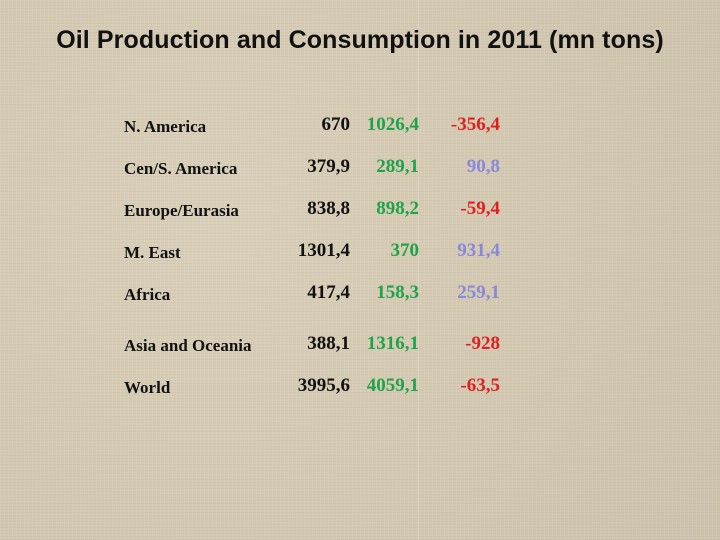  Describe the element at coordinates (480, 385) in the screenshot. I see `balance-value: -63,5` at that location.